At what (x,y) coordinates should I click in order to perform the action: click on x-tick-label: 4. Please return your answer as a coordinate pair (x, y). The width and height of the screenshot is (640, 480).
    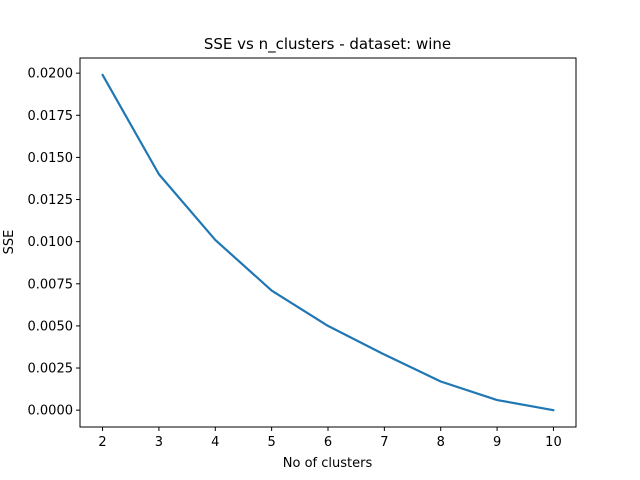
    Looking at the image, I should click on (215, 442).